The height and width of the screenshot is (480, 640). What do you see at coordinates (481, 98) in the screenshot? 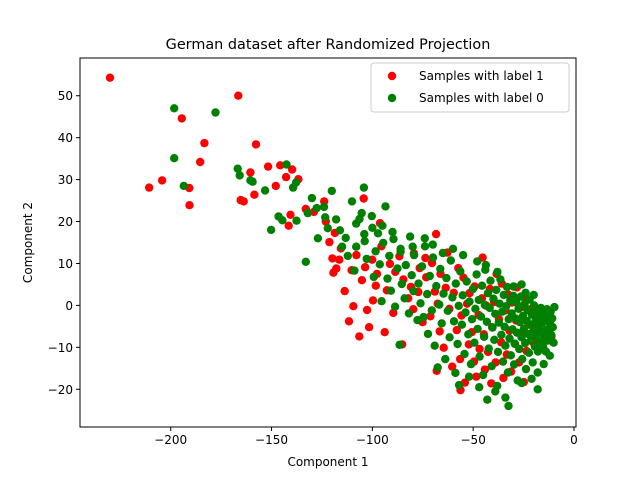
I see `legend-entry-label-0: Samples with label 0` at bounding box center [481, 98].